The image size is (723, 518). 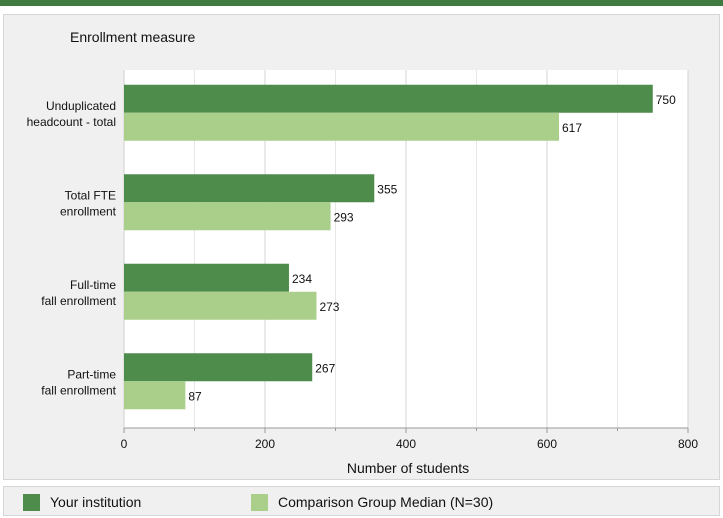 I want to click on legend-item-comparison: Comparison Group Median (N=30), so click(x=372, y=502).